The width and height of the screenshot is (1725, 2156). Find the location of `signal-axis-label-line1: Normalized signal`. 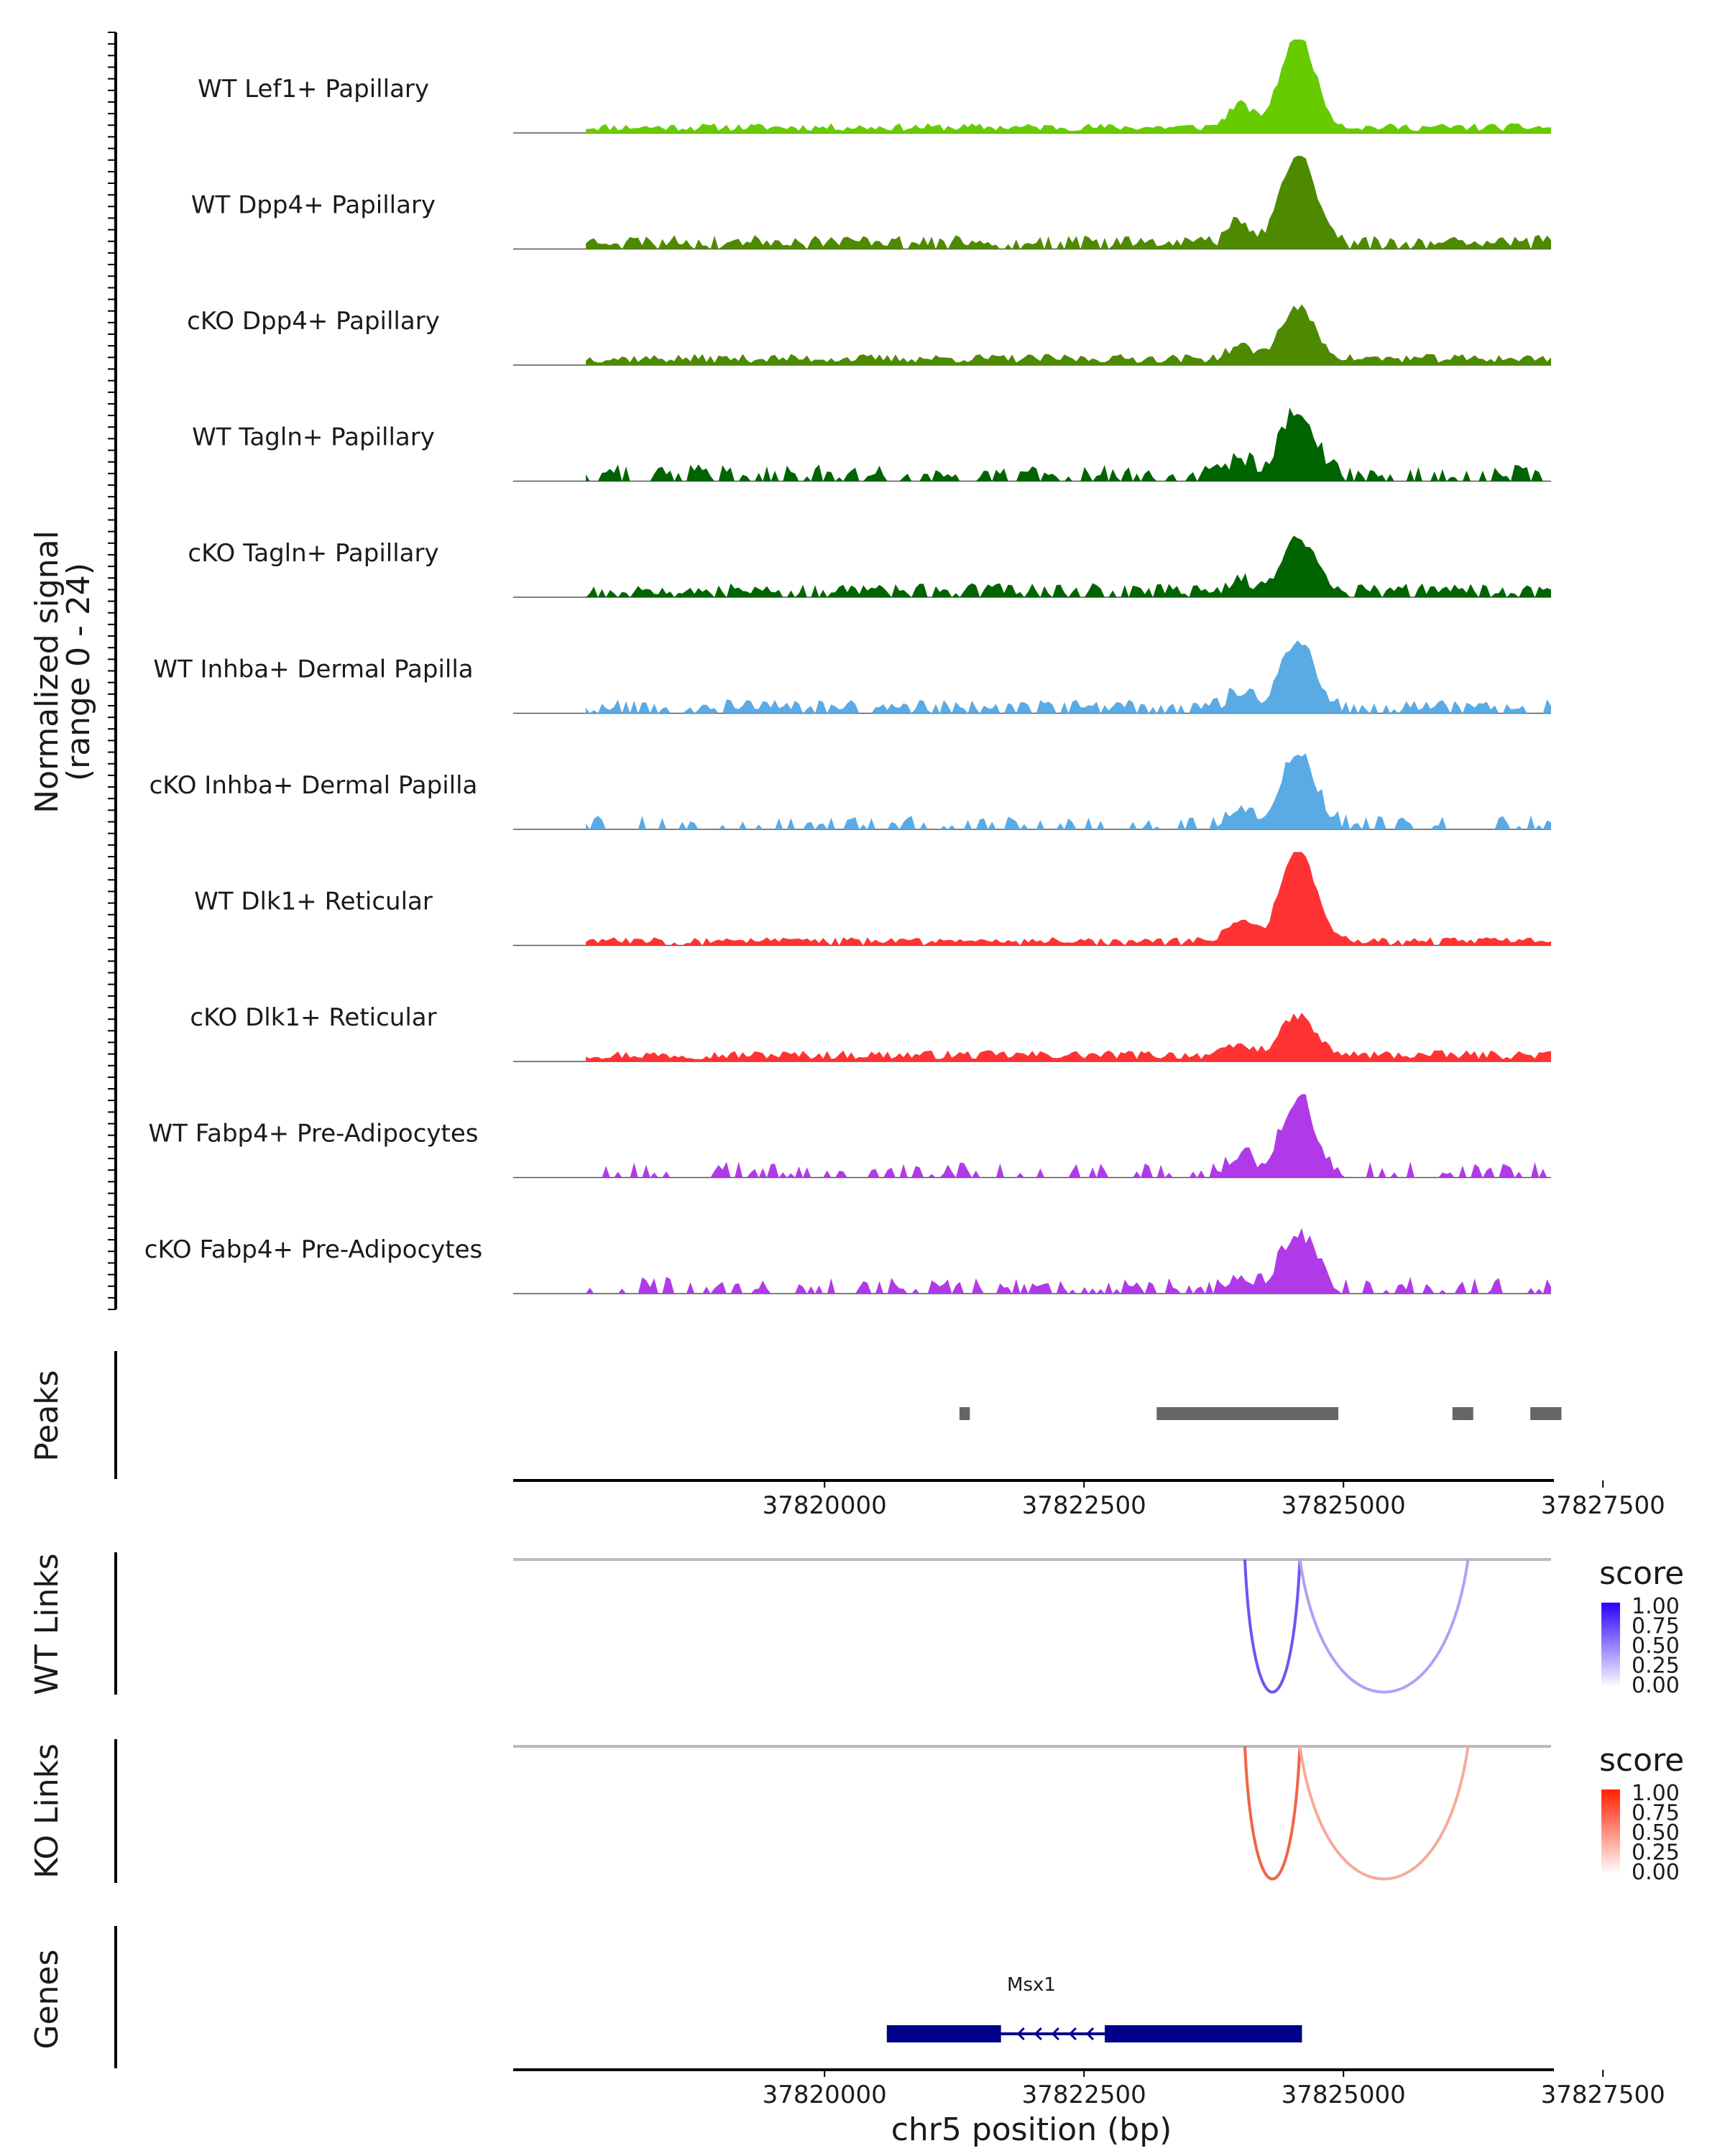

signal-axis-label-line1: Normalized signal is located at coordinates (47, 672).